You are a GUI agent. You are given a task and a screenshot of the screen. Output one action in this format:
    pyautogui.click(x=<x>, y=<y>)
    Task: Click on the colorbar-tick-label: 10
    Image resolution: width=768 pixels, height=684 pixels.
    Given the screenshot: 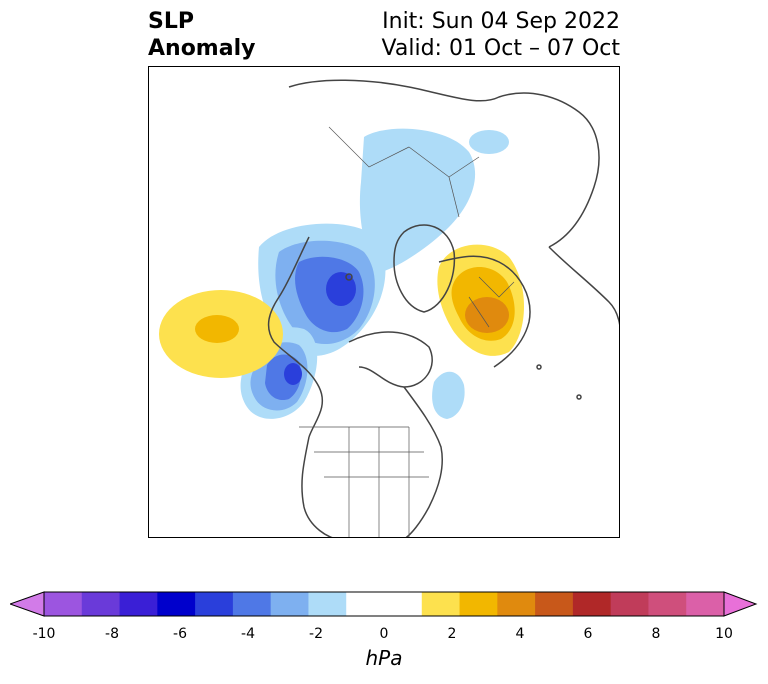 What is the action you would take?
    pyautogui.click(x=724, y=634)
    